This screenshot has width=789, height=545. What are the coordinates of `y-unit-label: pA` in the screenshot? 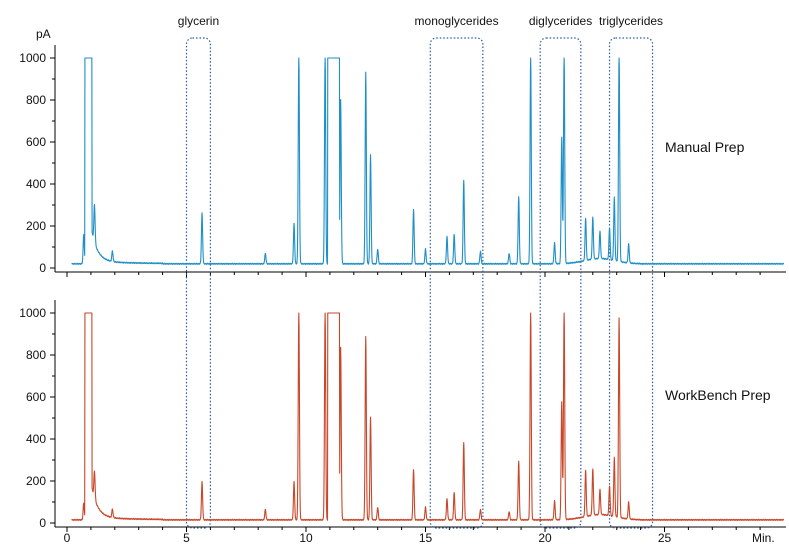 It's located at (43, 34).